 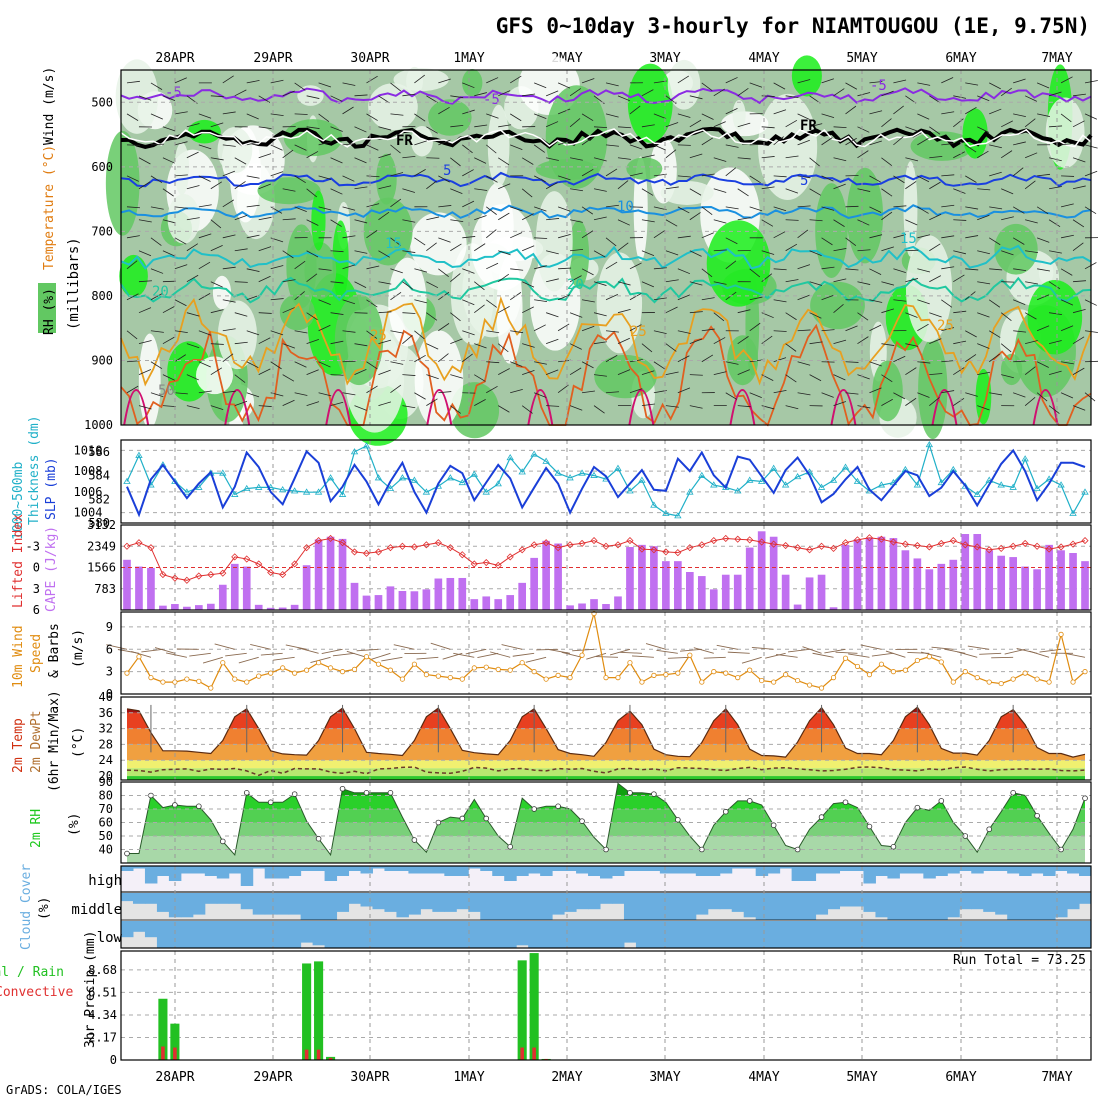 I want to click on contour-label: 20, so click(x=160, y=292).